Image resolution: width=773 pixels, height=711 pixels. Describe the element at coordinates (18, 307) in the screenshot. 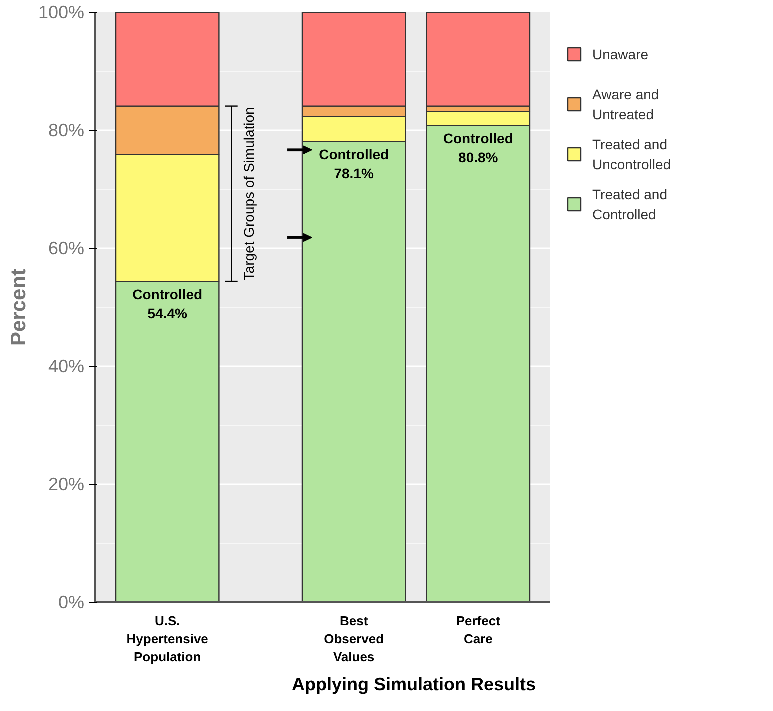

I see `y-axis-title: Percent` at that location.